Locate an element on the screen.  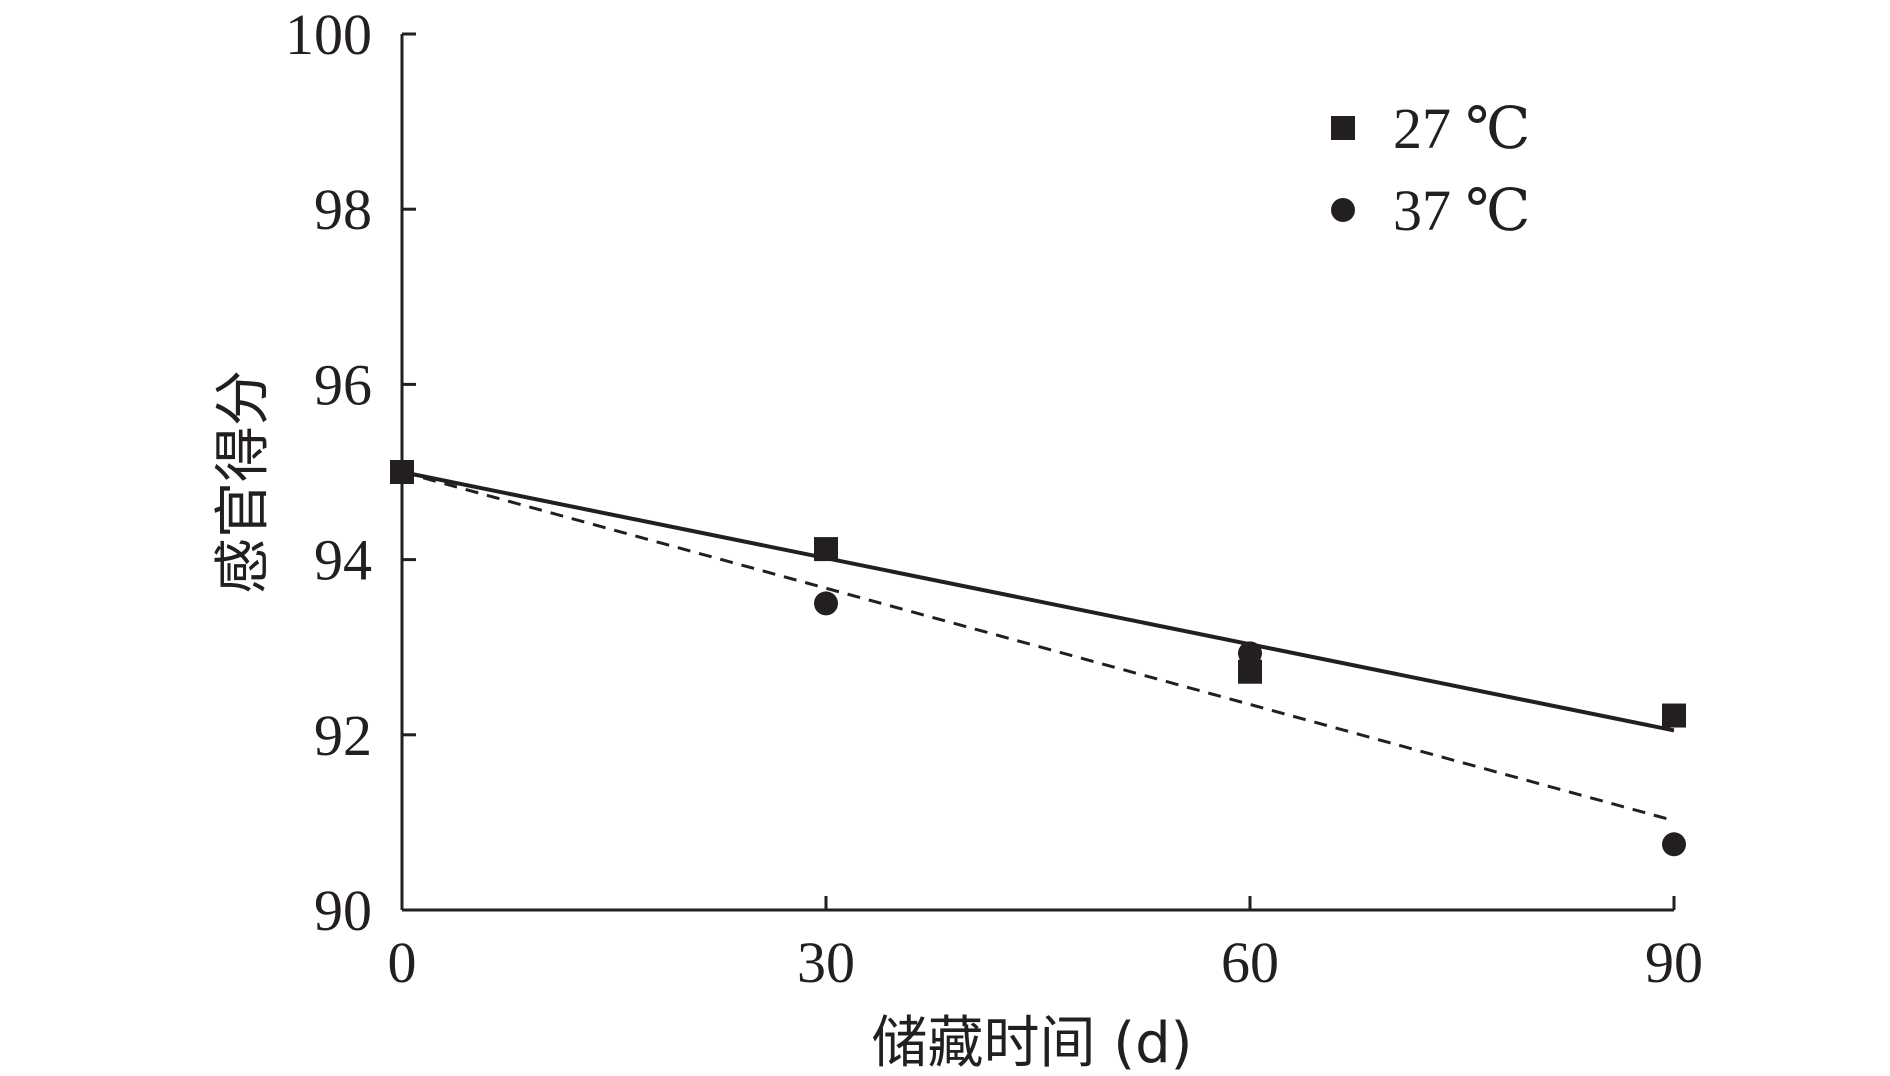
y-tick-label: 90 is located at coordinates (343, 910).